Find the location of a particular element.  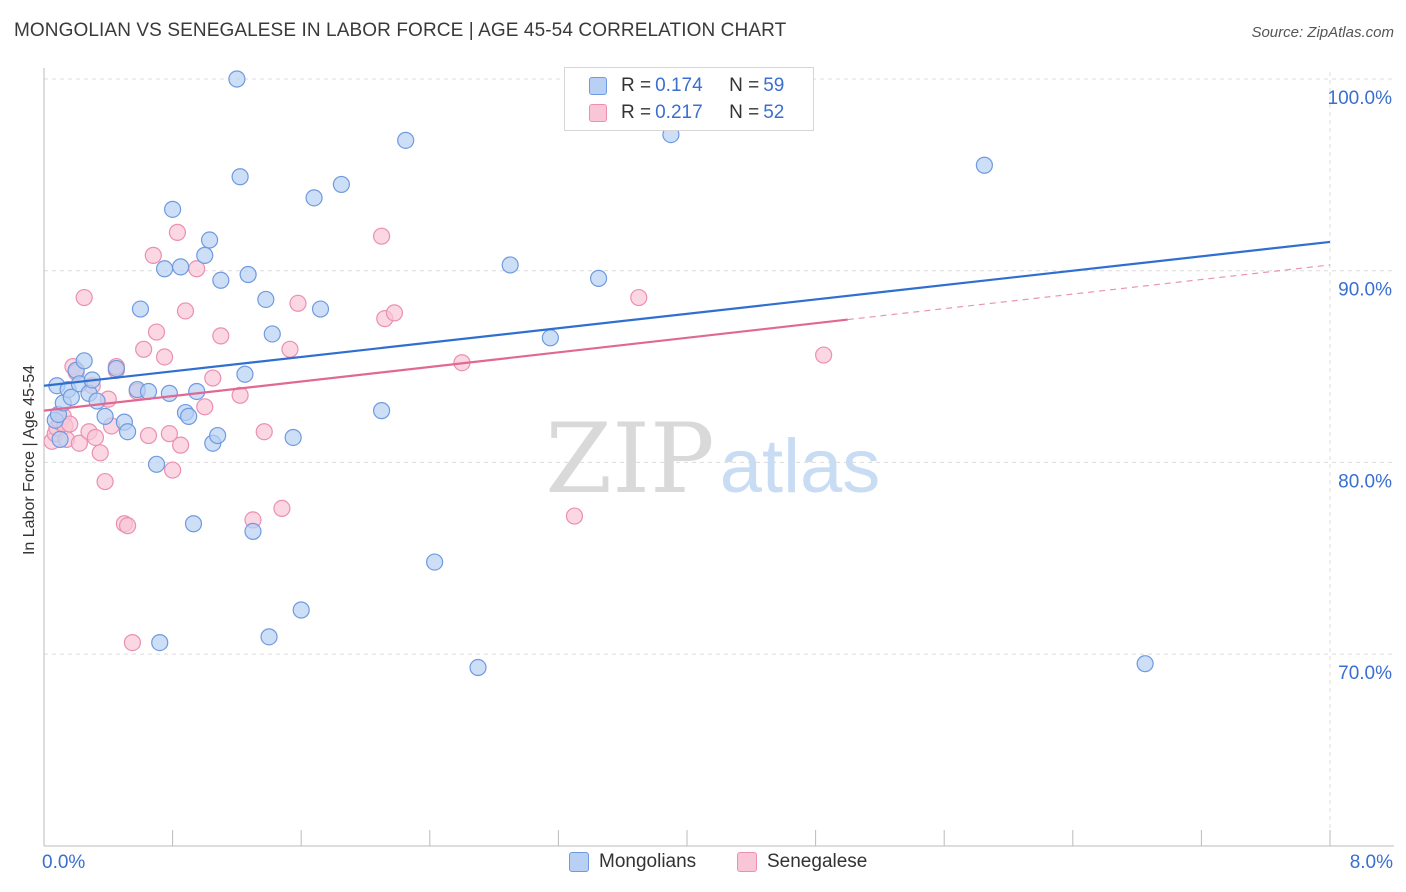

y-tick-labels: 70.0% 80.0% 90.0% 100.0% is located at coordinates (1360, 386).